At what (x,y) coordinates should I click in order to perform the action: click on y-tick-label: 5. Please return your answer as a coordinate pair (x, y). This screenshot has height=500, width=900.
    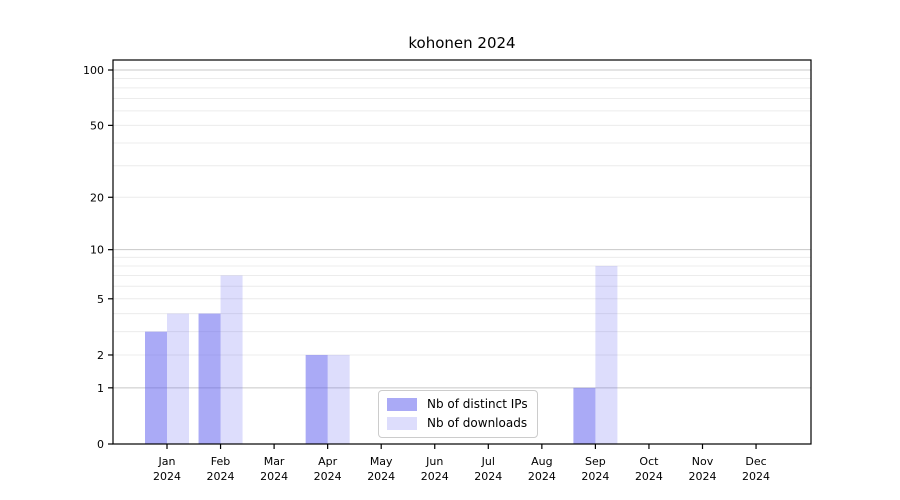
    Looking at the image, I should click on (100, 299).